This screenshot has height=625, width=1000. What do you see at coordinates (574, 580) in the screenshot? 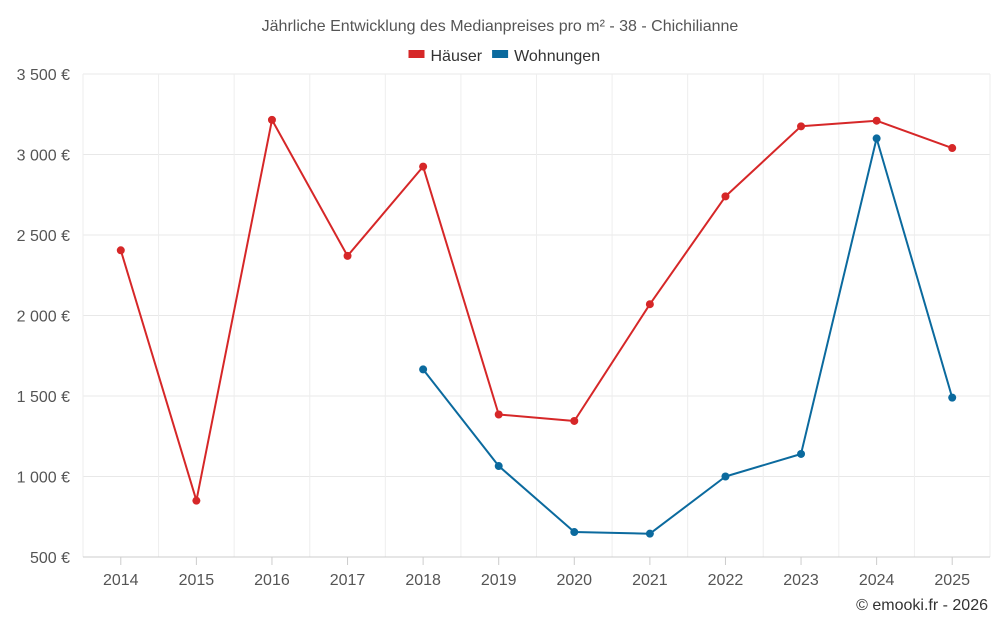
I see `x-tick-label: 2020` at bounding box center [574, 580].